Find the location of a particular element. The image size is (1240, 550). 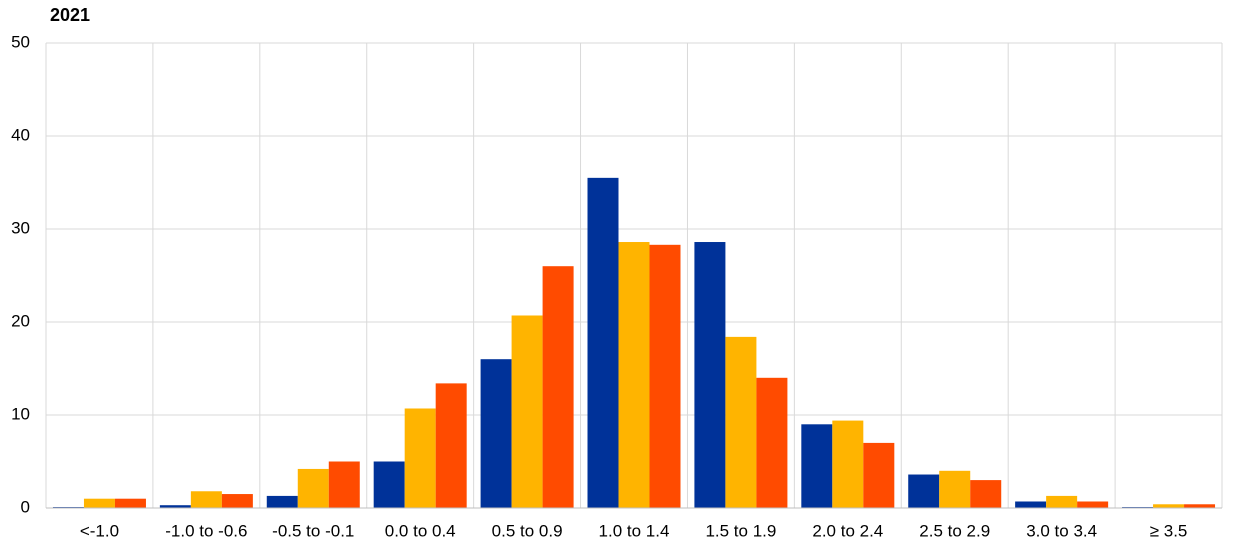

y-tick-label: 20 is located at coordinates (20, 320).